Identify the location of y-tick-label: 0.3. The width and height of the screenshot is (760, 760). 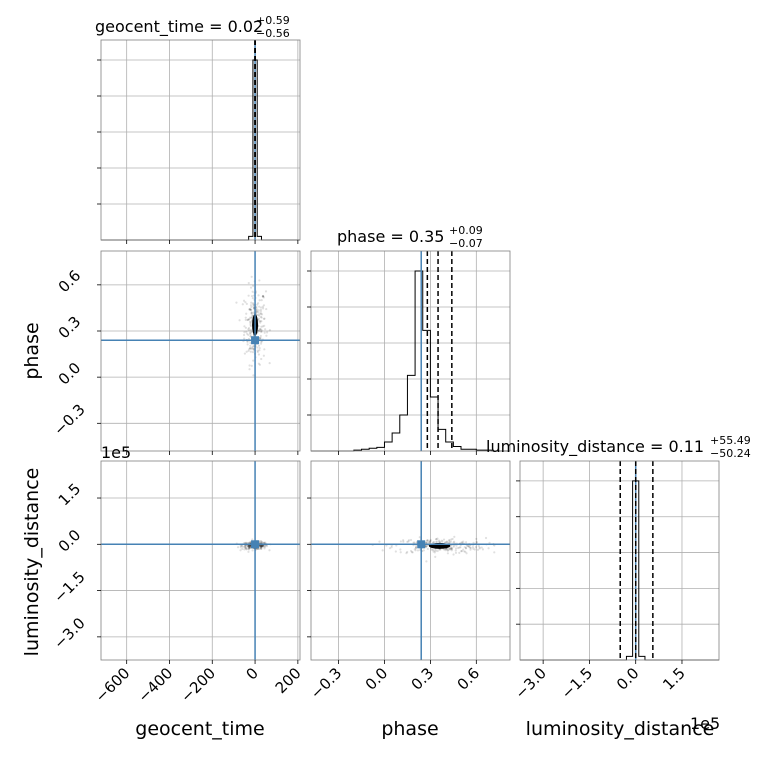
(70, 328).